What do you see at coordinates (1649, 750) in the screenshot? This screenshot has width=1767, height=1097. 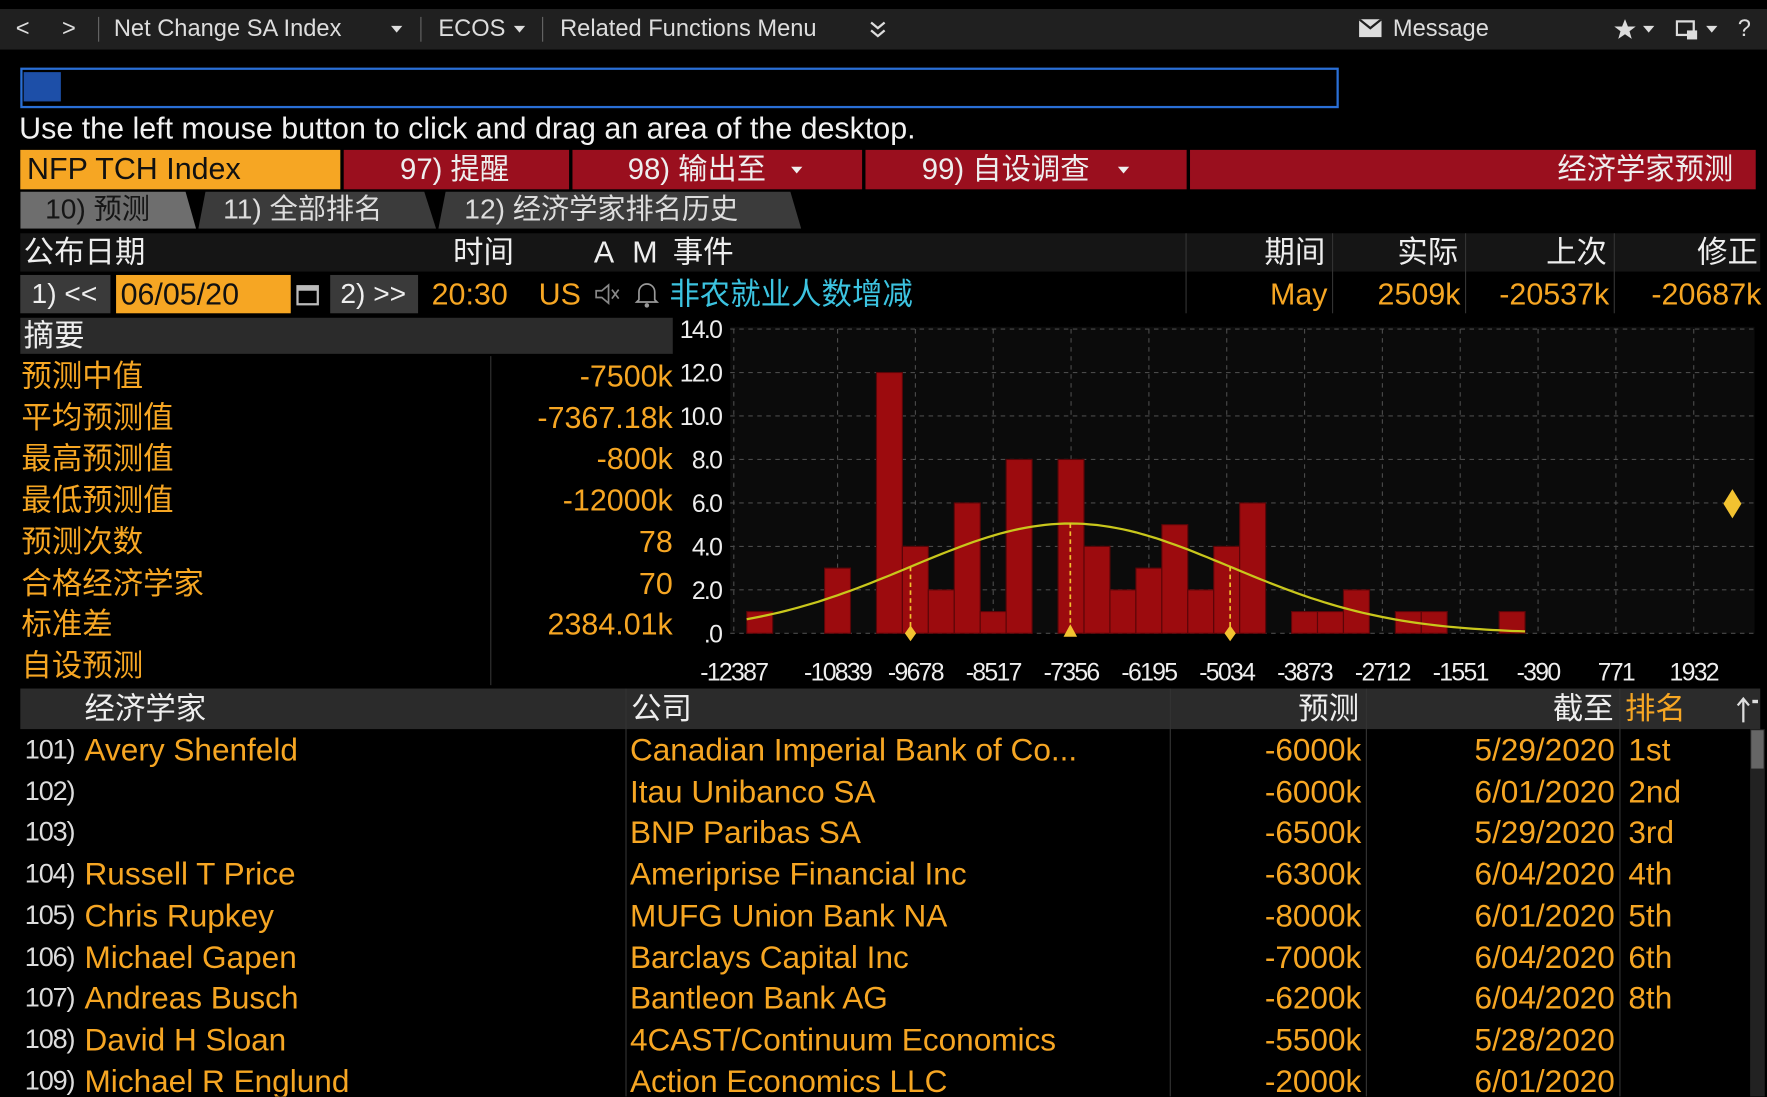 I see `table-cell: 1st` at bounding box center [1649, 750].